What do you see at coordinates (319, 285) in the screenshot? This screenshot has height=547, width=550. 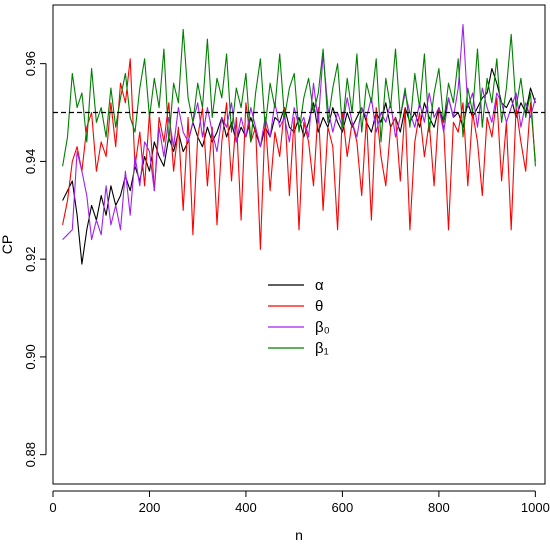 I see `legend-label-1: α` at bounding box center [319, 285].